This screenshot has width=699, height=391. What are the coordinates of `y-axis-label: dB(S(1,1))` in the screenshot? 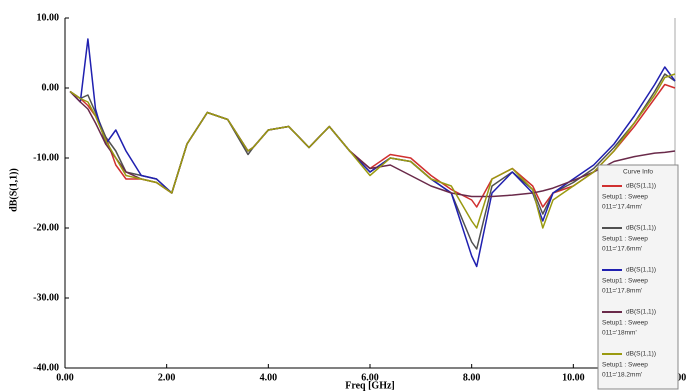 It's located at (13, 190).